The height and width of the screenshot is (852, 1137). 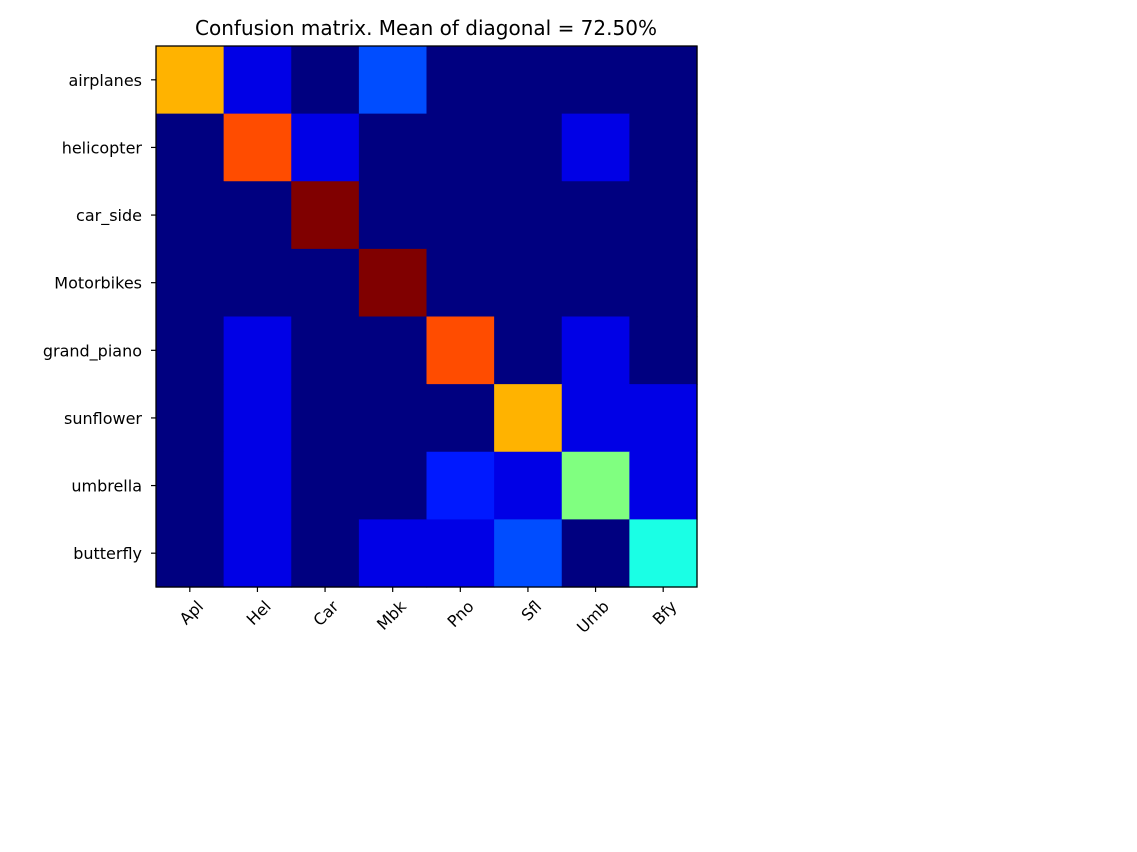 I want to click on row-label-4: grand_piano, so click(x=92, y=351).